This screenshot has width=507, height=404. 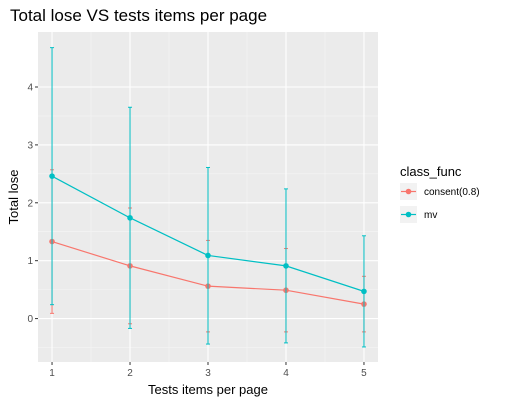 What do you see at coordinates (430, 215) in the screenshot?
I see `legend-label: mv` at bounding box center [430, 215].